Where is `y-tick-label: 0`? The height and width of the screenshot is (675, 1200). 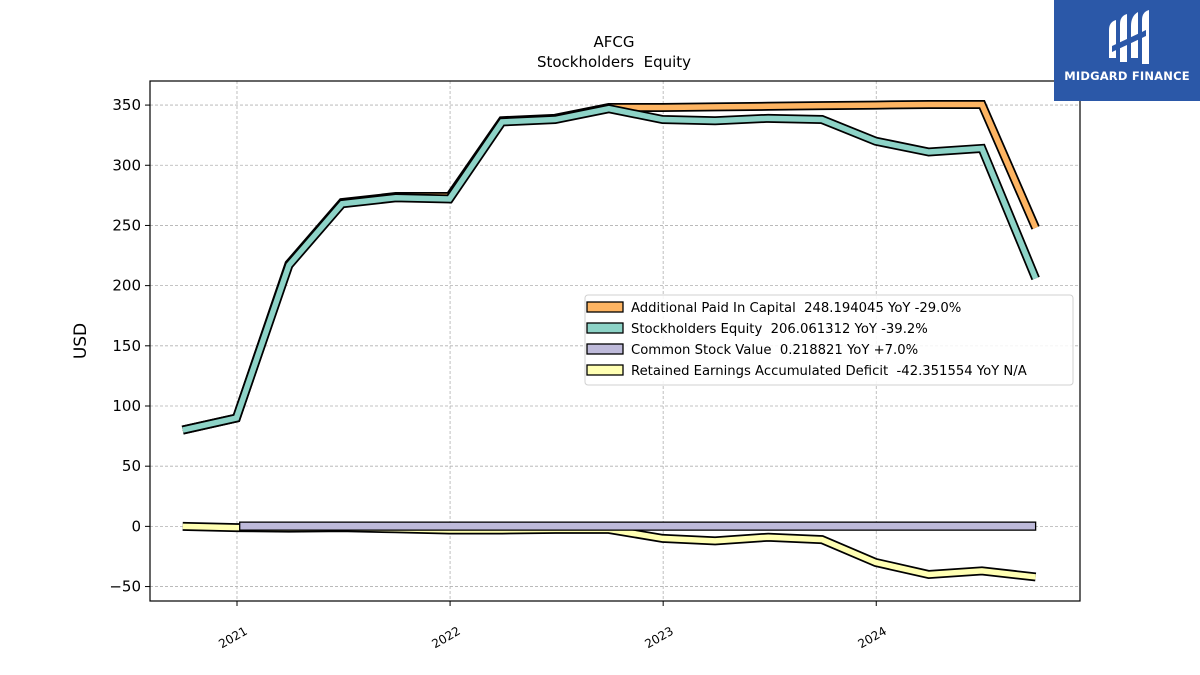 y-tick-label: 0 is located at coordinates (136, 526).